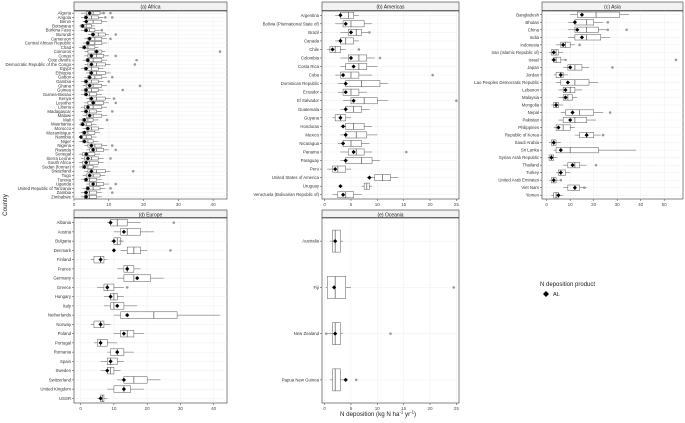 The image size is (685, 423). What do you see at coordinates (66, 361) in the screenshot?
I see `category-label: Spain` at bounding box center [66, 361].